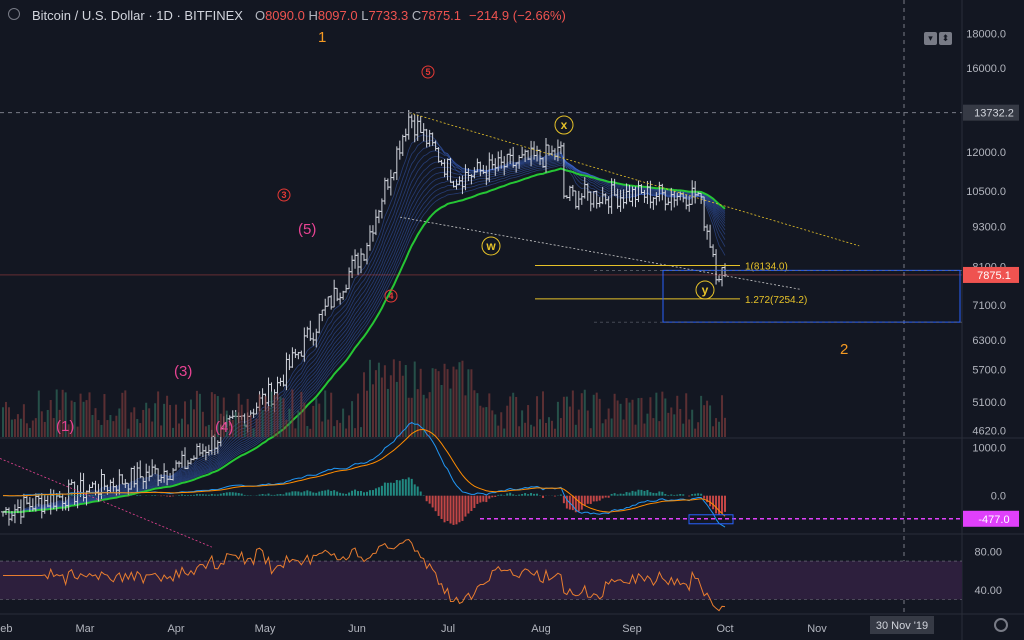 The height and width of the screenshot is (640, 1024). I want to click on scroll-down-icon: ▾, so click(930, 38).